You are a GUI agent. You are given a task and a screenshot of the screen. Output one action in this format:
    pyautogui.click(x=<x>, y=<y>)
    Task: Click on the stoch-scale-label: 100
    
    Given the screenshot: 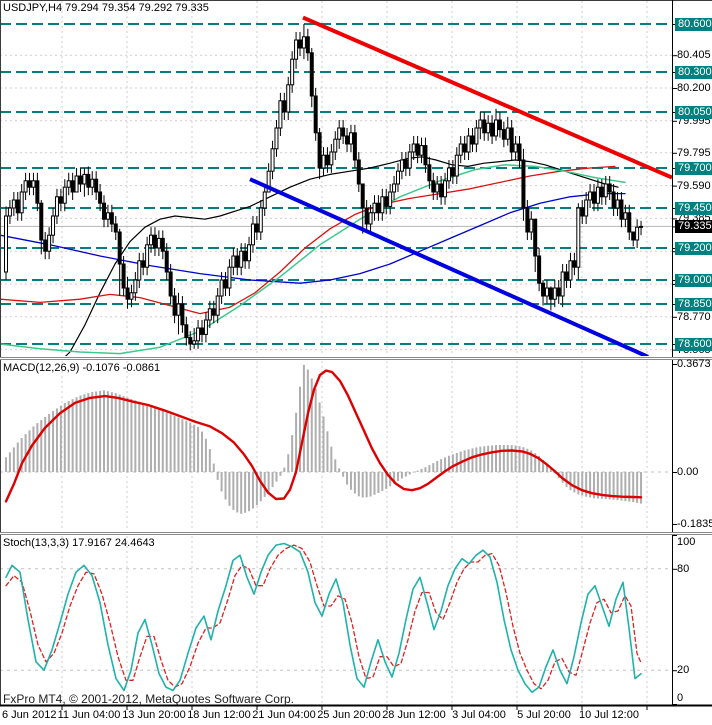 What is the action you would take?
    pyautogui.click(x=686, y=542)
    